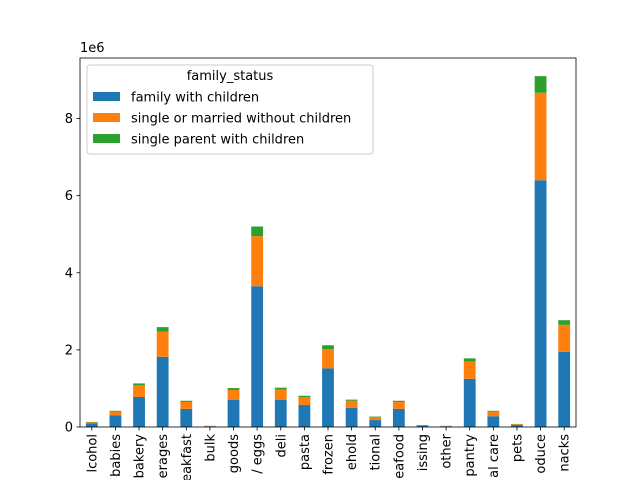 This screenshot has width=640, height=480. Describe the element at coordinates (116, 455) in the screenshot. I see `x-tick-label: babies` at that location.